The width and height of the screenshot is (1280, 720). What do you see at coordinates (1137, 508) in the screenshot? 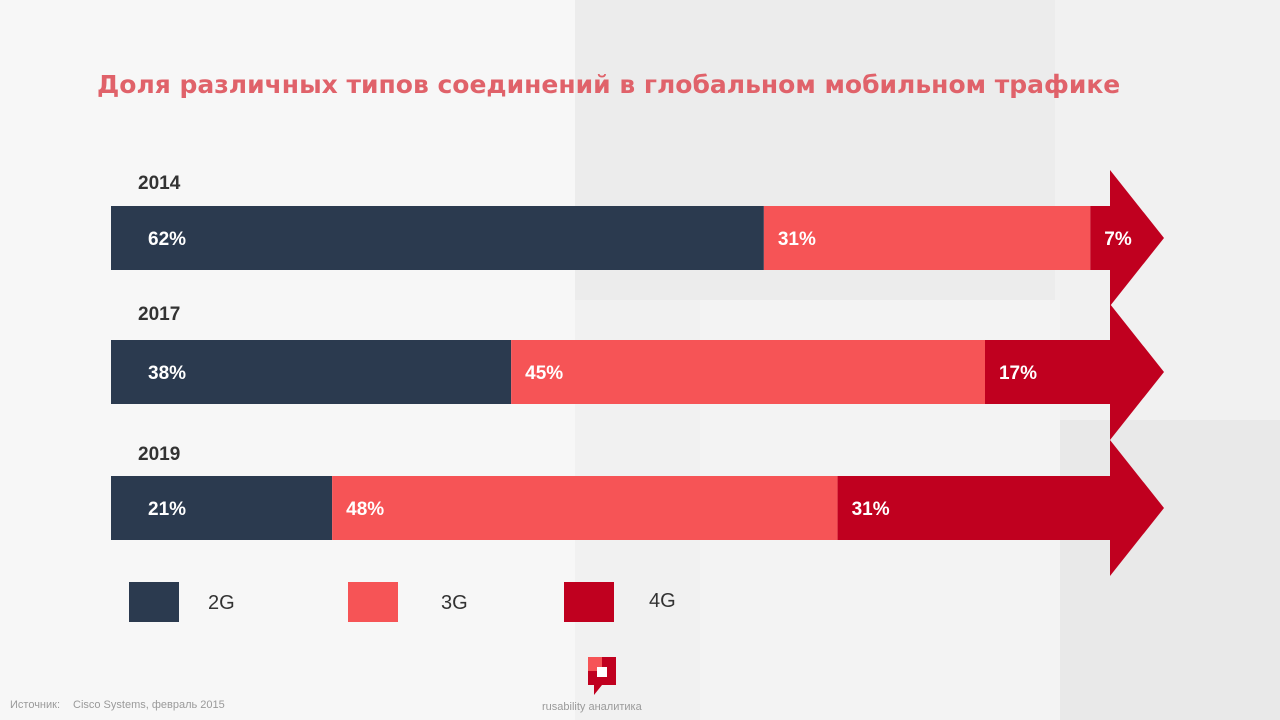
I see `arrow-head-2019` at bounding box center [1137, 508].